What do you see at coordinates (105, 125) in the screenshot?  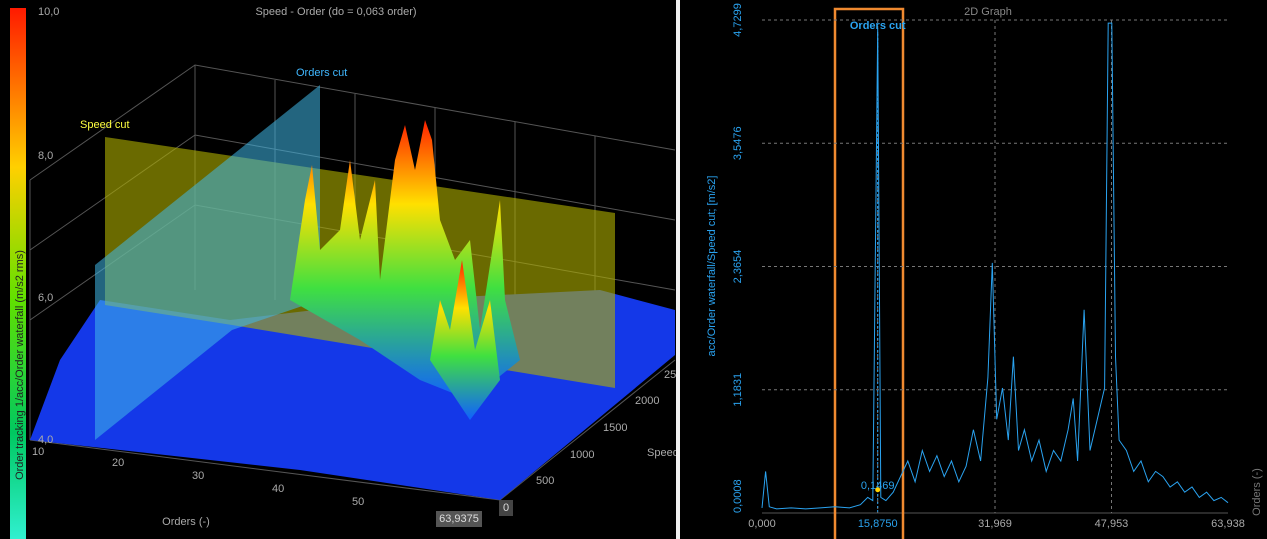 I see `speed-cut-label: Speed cut` at bounding box center [105, 125].